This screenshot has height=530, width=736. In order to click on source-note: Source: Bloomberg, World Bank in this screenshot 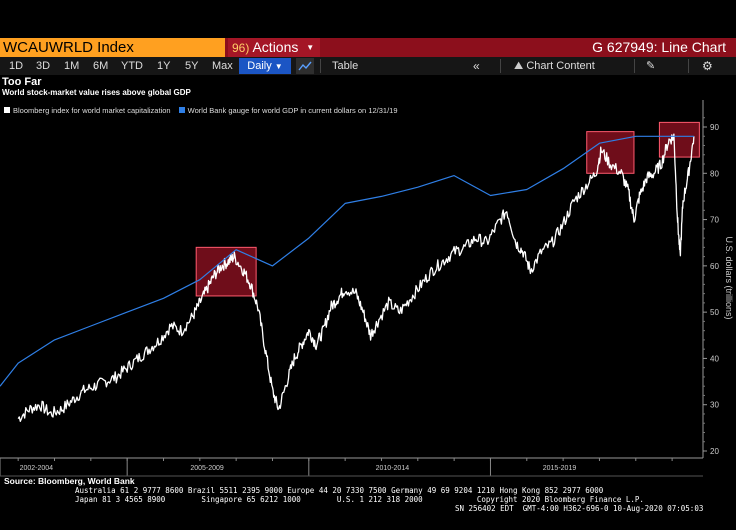, I will do `click(69, 481)`.